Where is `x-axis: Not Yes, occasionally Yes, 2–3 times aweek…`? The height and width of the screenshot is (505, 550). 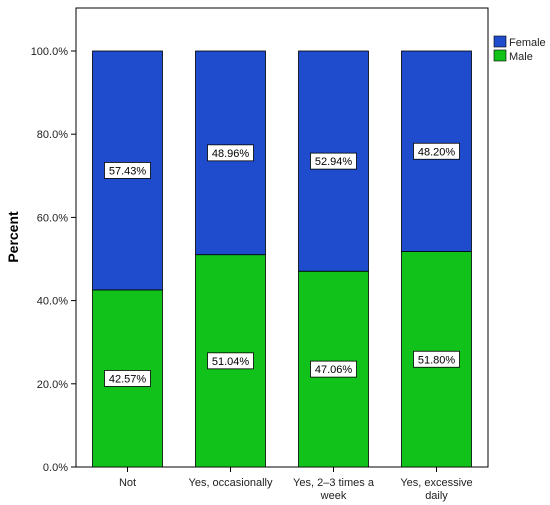 x-axis: Not Yes, occasionally Yes, 2–3 times aweek… is located at coordinates (296, 484).